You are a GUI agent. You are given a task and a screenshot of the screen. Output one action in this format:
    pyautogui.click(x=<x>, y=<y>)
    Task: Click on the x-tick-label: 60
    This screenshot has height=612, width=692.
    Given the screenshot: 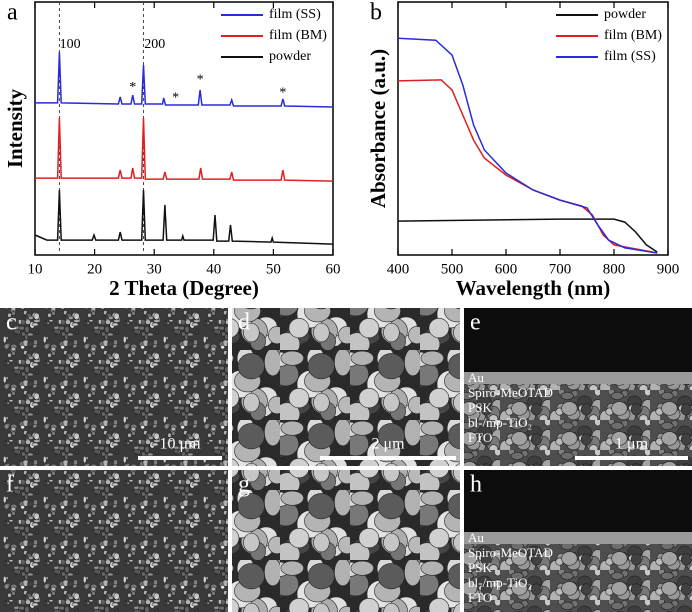 What is the action you would take?
    pyautogui.click(x=333, y=269)
    